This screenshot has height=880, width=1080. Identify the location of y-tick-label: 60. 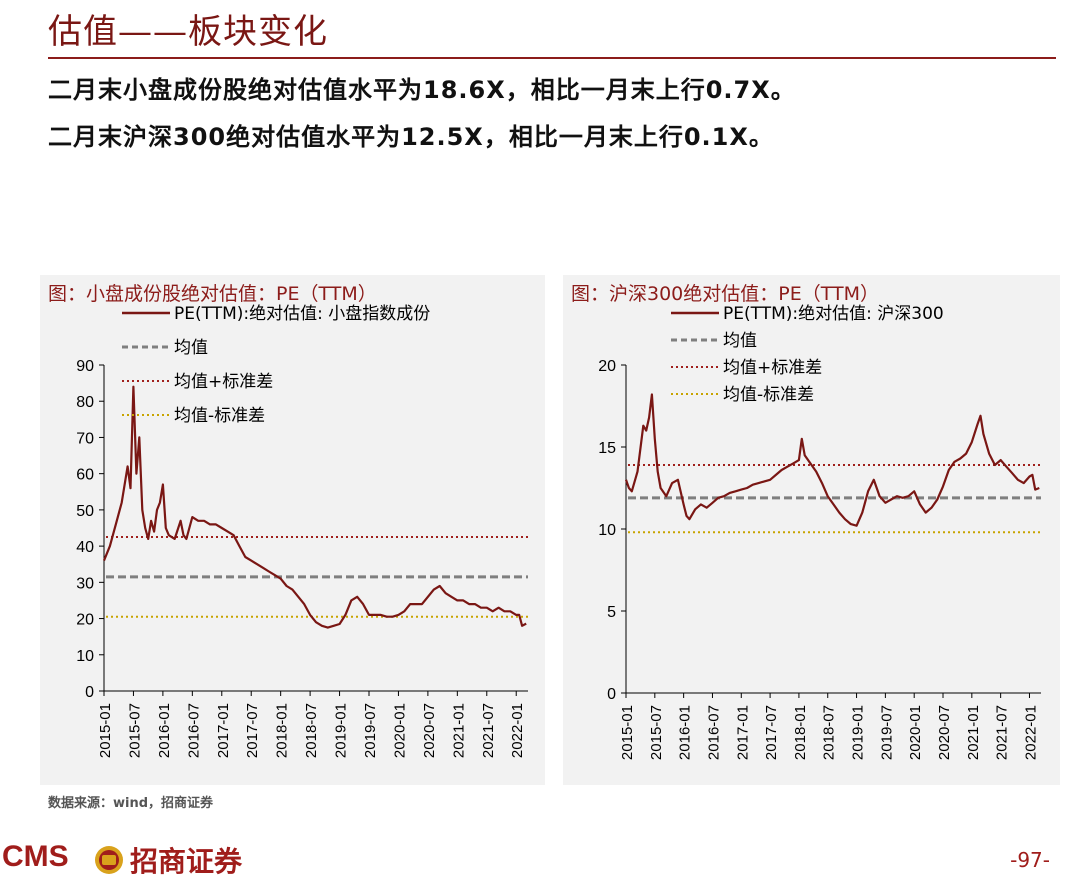
(85, 475).